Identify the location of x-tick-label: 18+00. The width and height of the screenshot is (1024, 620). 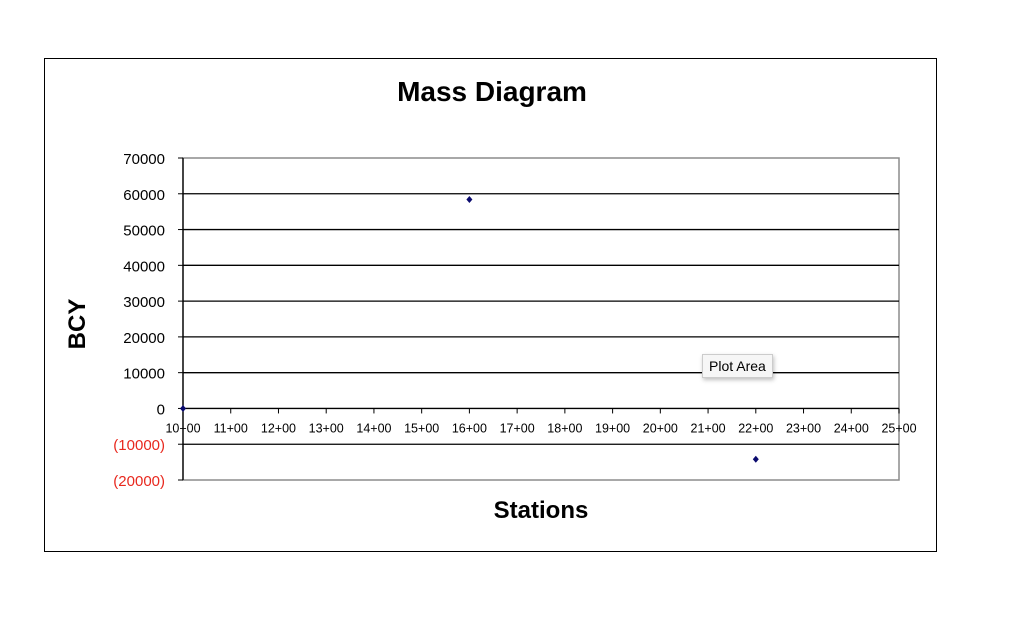
(564, 428).